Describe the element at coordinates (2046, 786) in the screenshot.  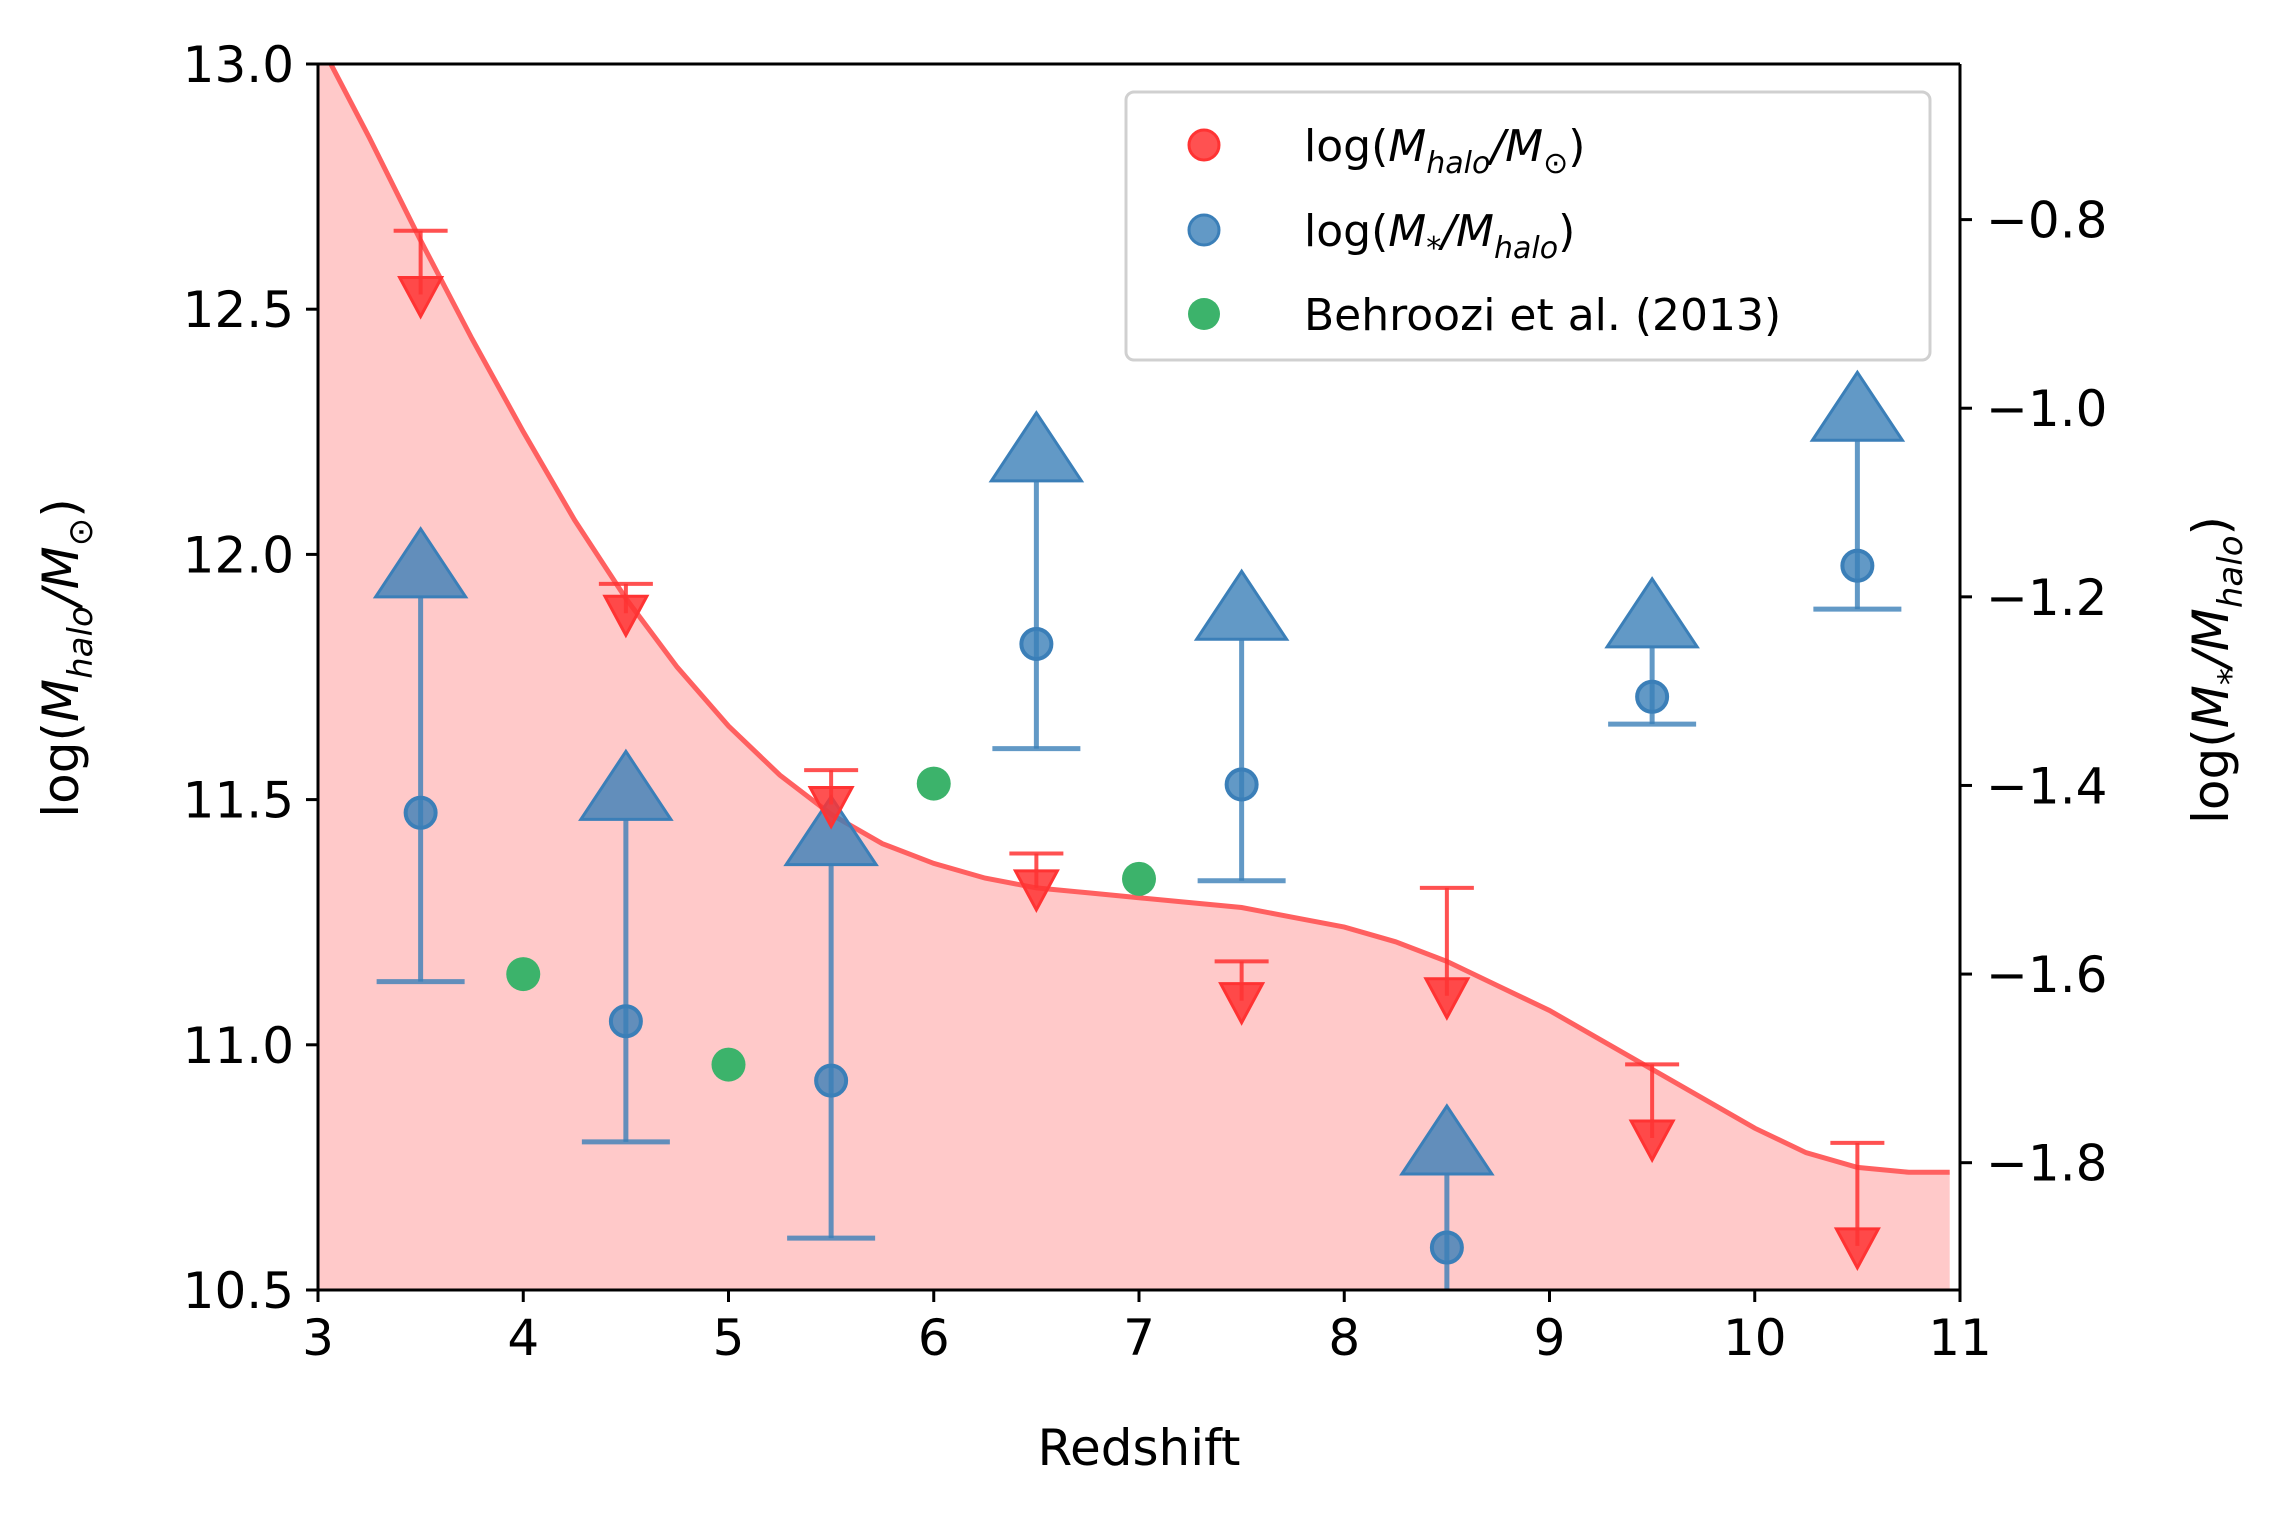
I see `y-right-tick-label: −1.4` at that location.